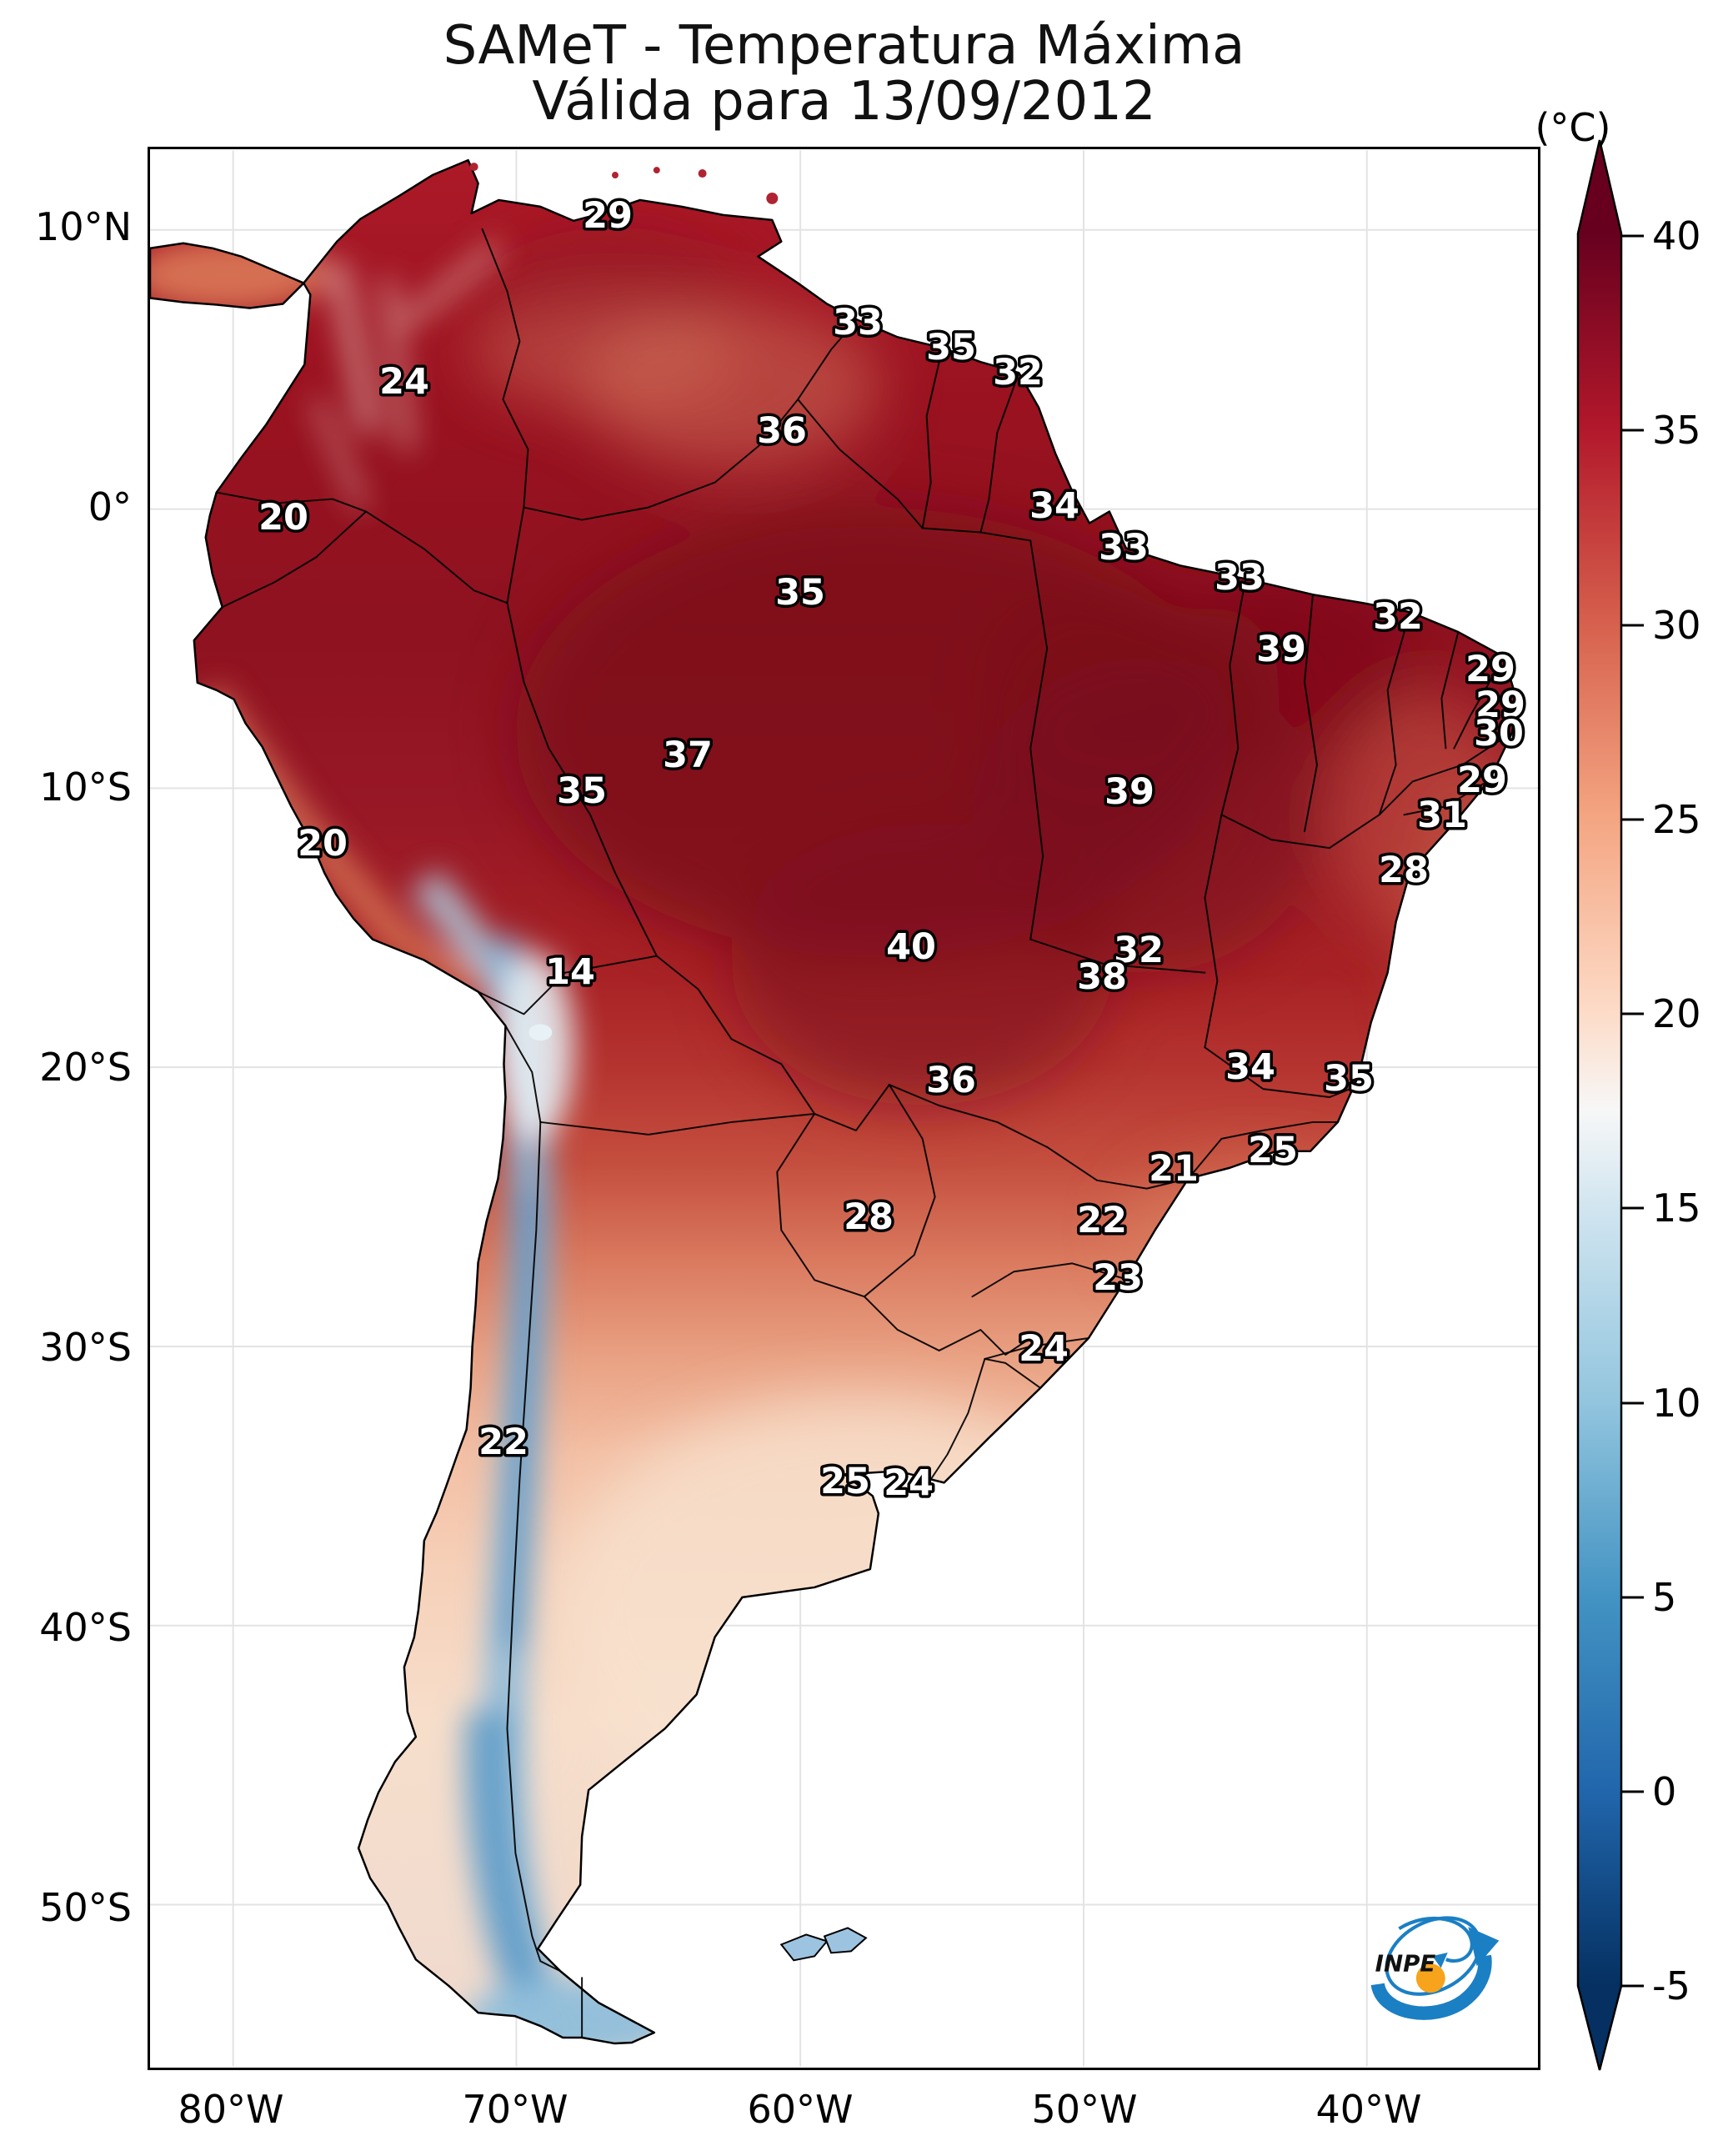 This screenshot has width=1723, height=2156. What do you see at coordinates (1406, 1964) in the screenshot?
I see `inpe-logo-text: INPE` at bounding box center [1406, 1964].